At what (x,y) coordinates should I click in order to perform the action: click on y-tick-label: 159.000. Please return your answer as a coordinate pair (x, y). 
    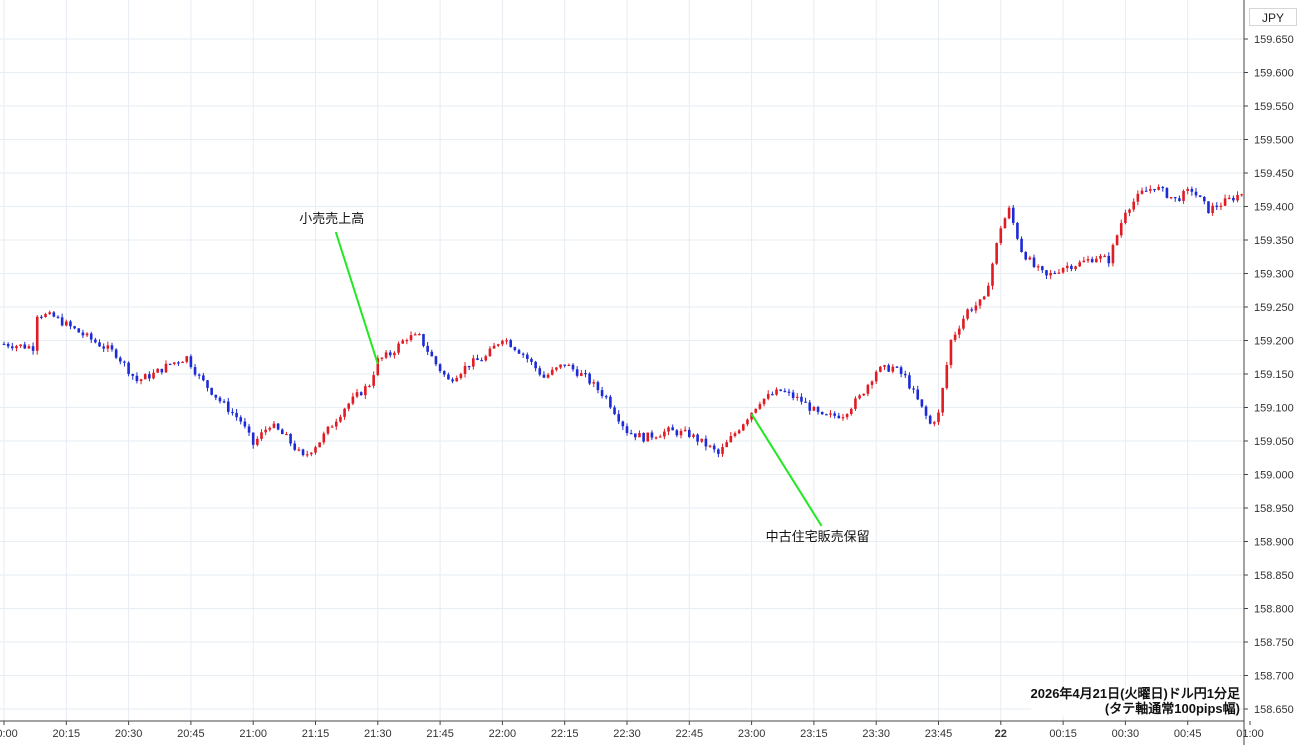
    Looking at the image, I should click on (1274, 476).